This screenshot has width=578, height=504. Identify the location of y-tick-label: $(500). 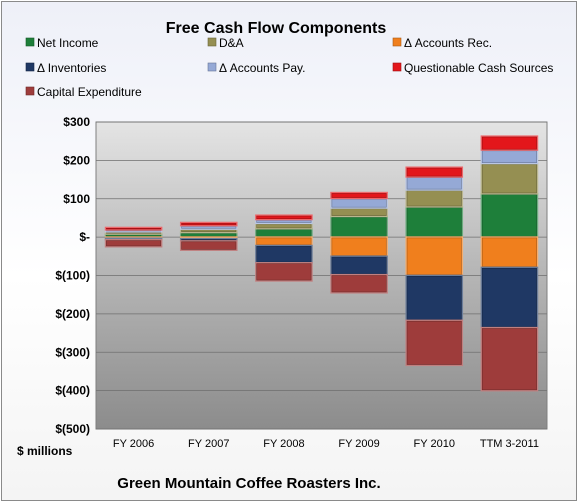
(72, 429).